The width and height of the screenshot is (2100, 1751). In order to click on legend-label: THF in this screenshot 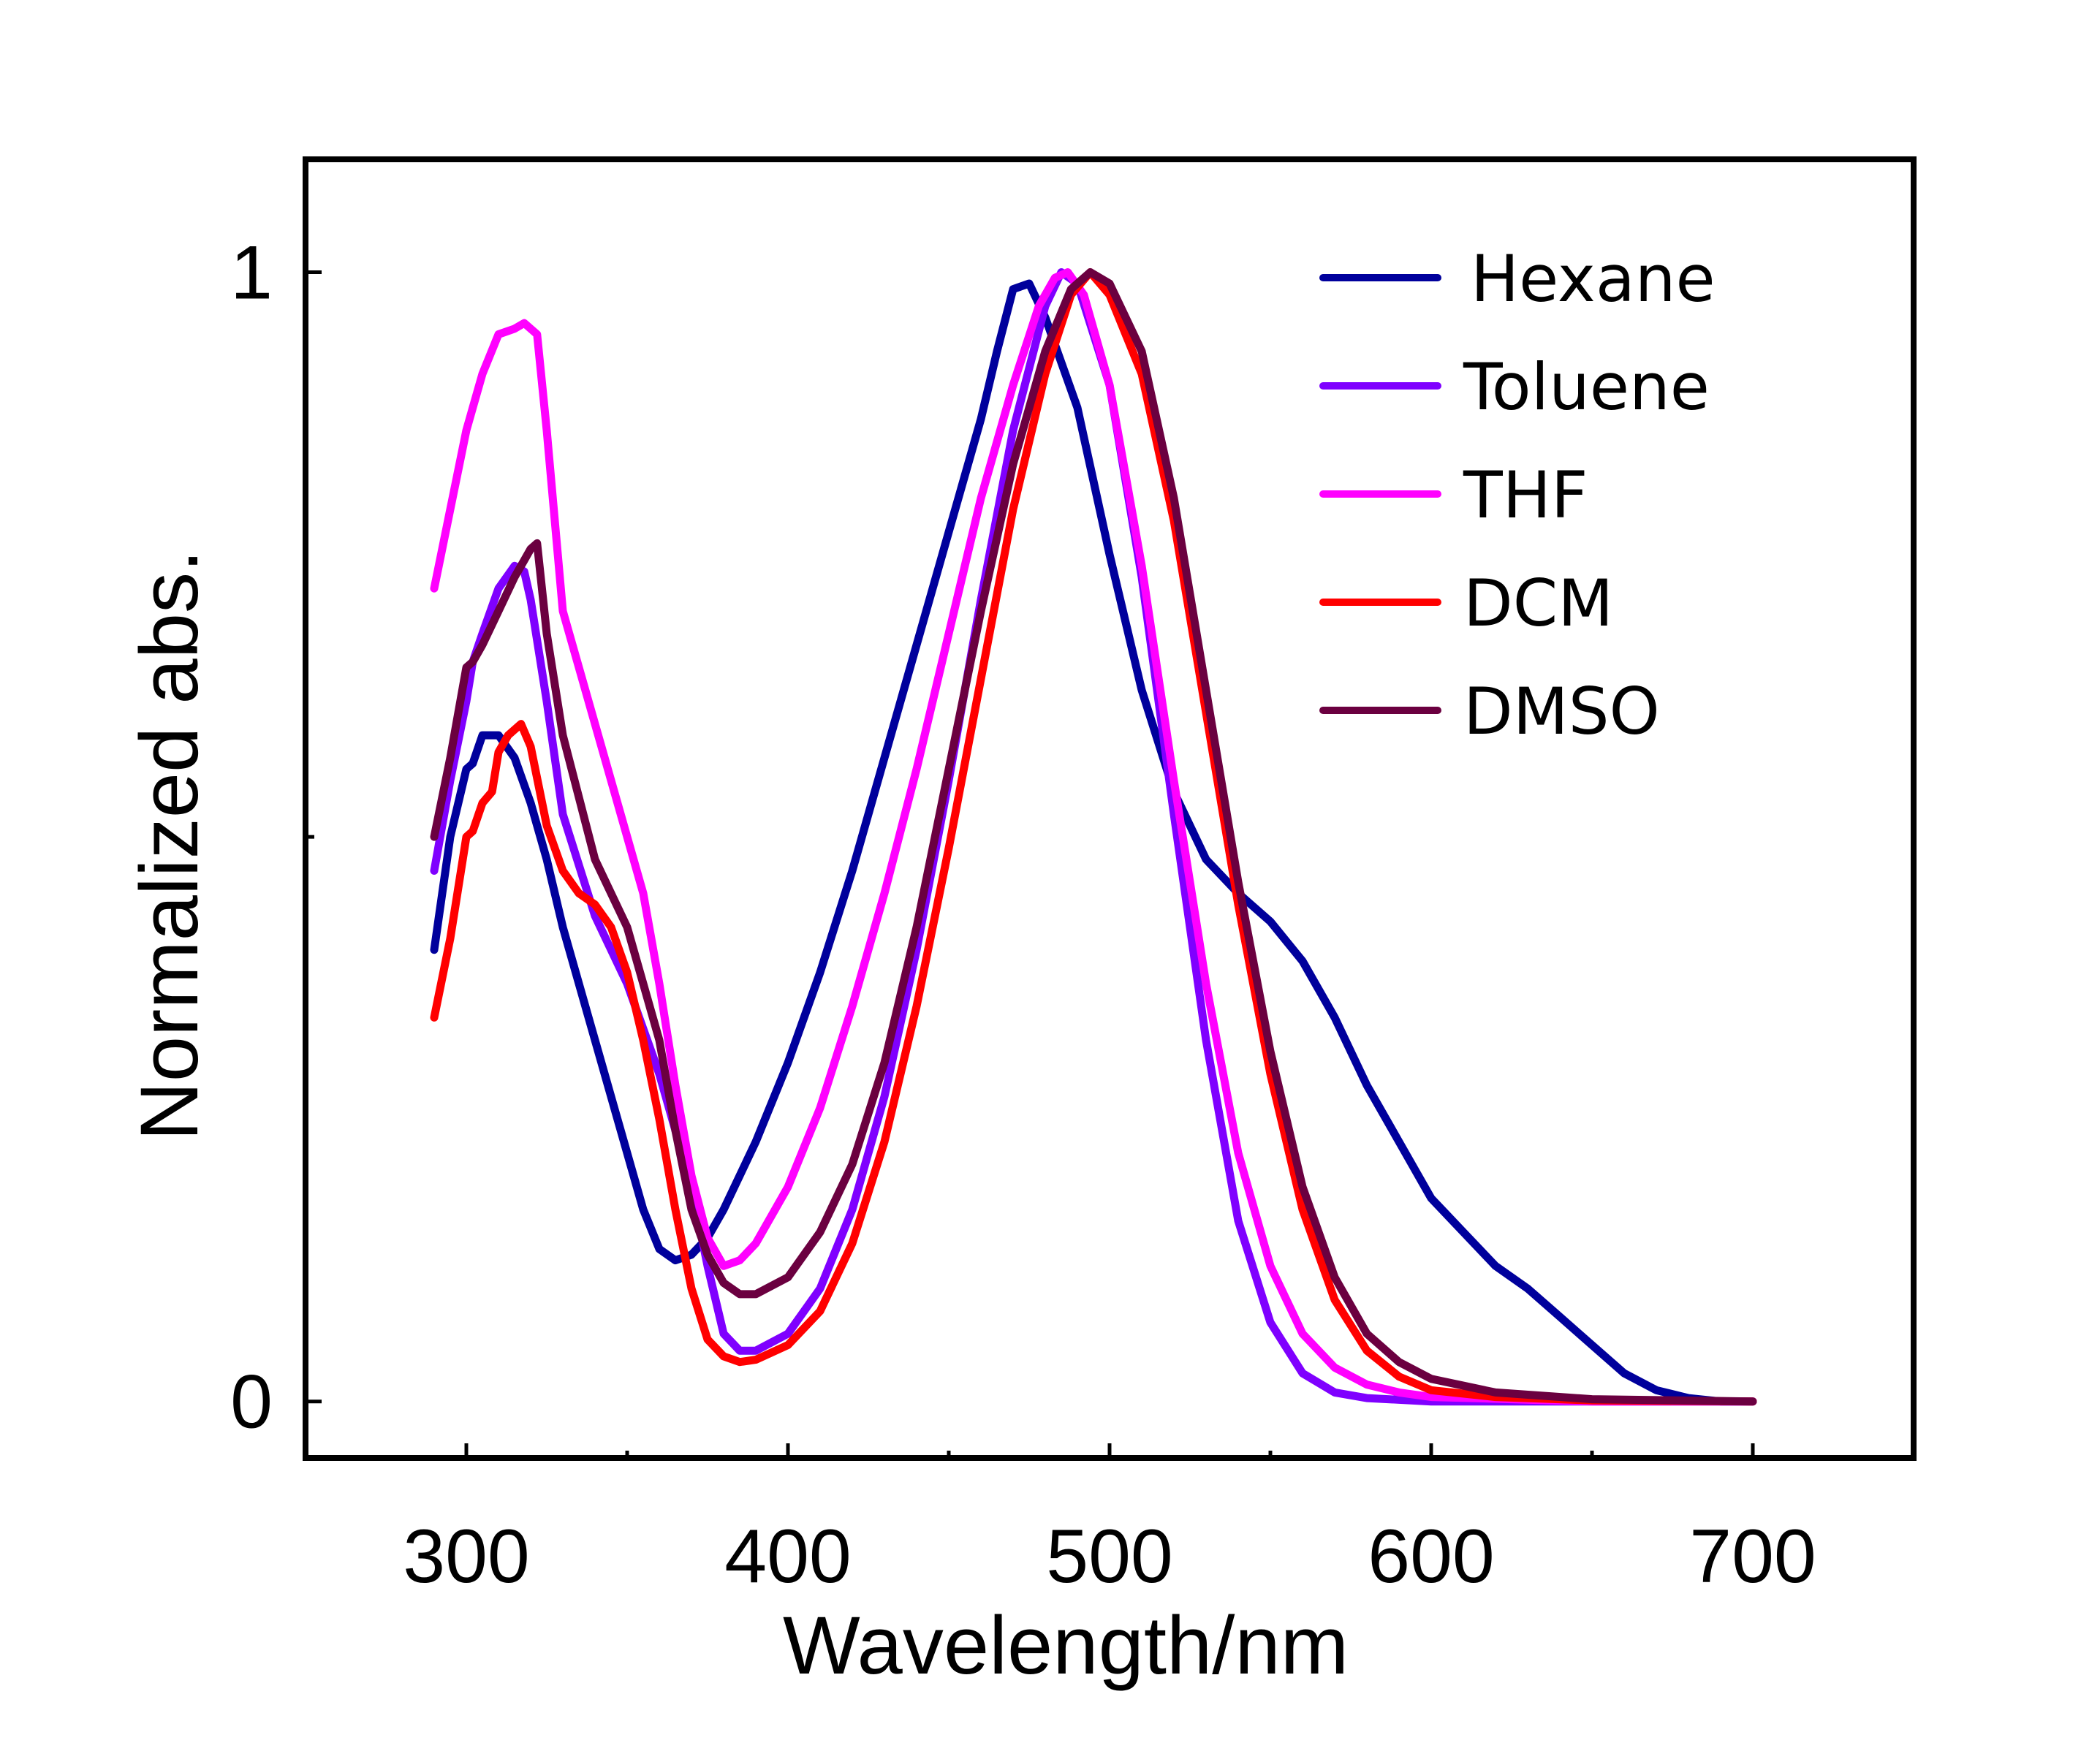, I will do `click(1525, 495)`.